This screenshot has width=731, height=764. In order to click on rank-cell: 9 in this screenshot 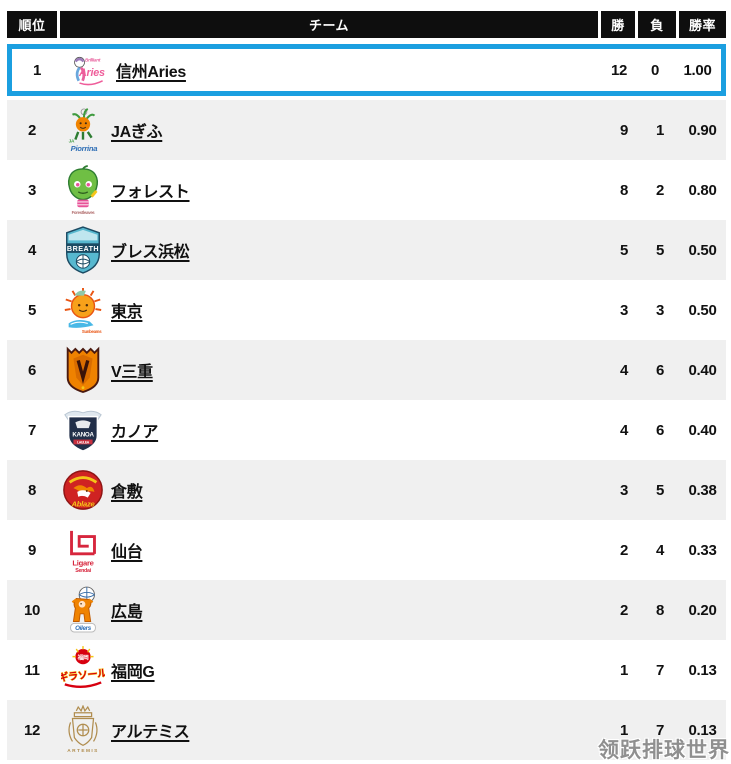, I will do `click(32, 550)`.